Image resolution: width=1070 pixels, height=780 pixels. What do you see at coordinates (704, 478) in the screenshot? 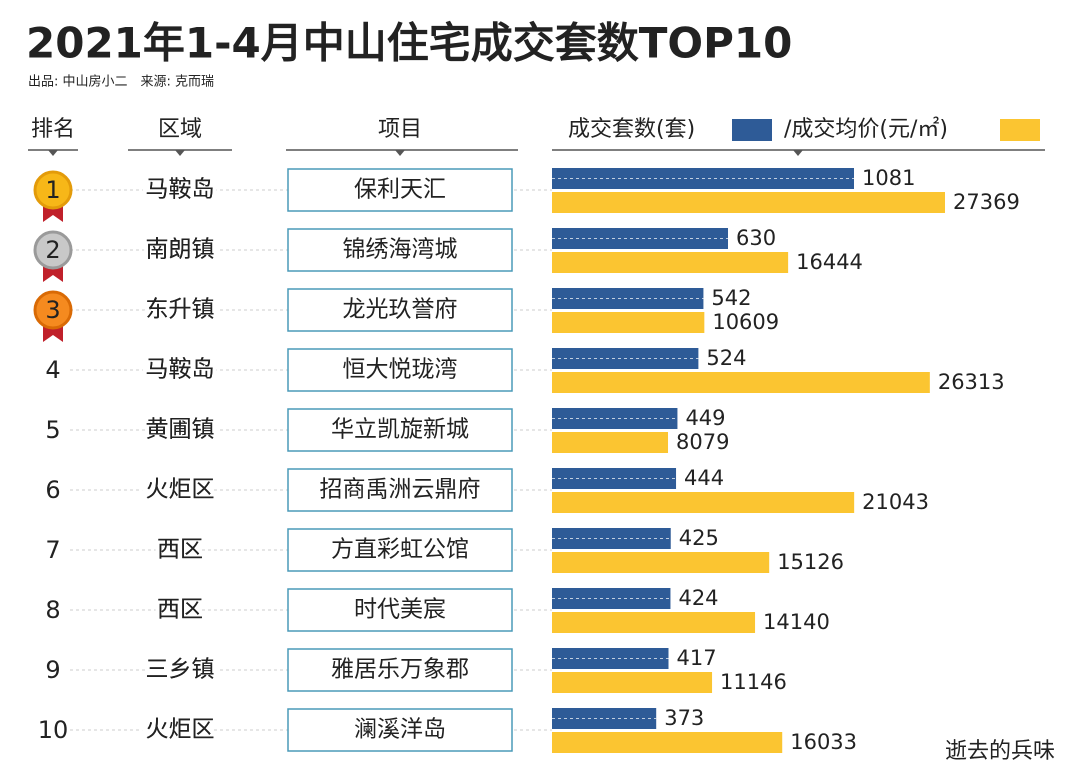
I see `value-label: 444` at bounding box center [704, 478].